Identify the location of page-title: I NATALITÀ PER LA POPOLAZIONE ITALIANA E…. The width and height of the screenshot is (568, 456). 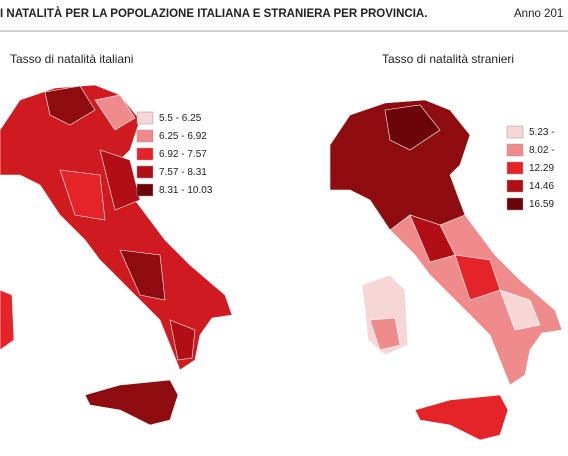
(213, 13).